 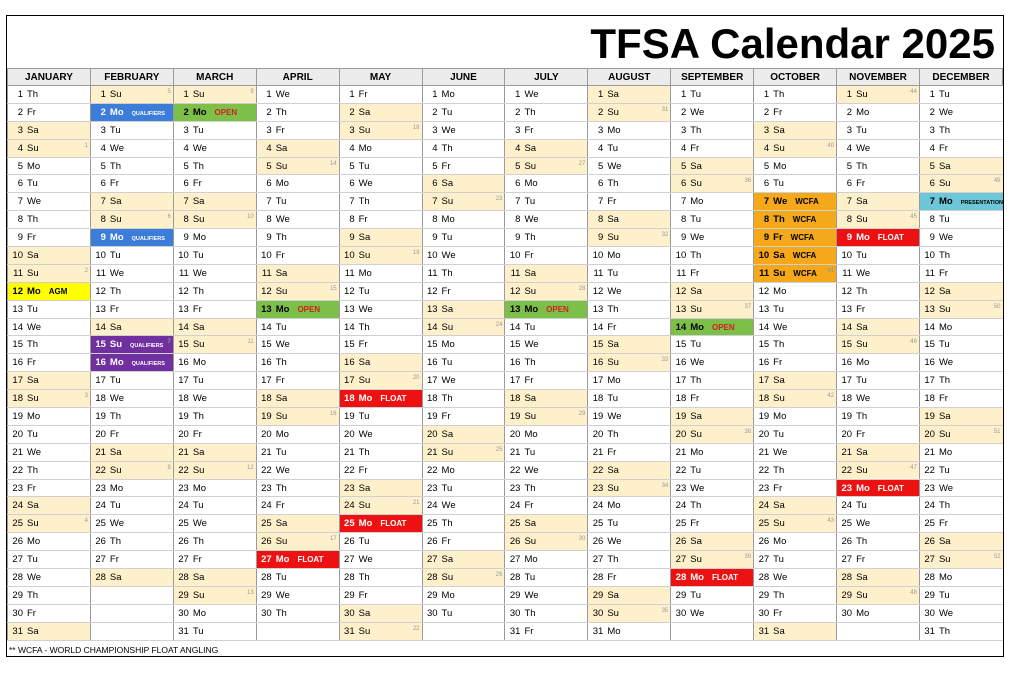 What do you see at coordinates (131, 238) in the screenshot?
I see `event-cell: 9 Mo QUALIFIERS` at bounding box center [131, 238].